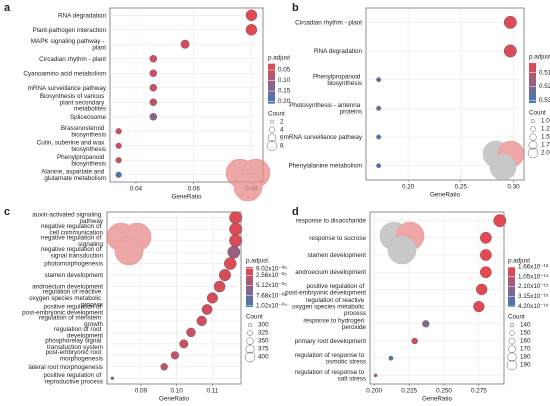 The image size is (550, 406). Describe the element at coordinates (263, 333) in the screenshot. I see `size-key-label: 325` at that location.